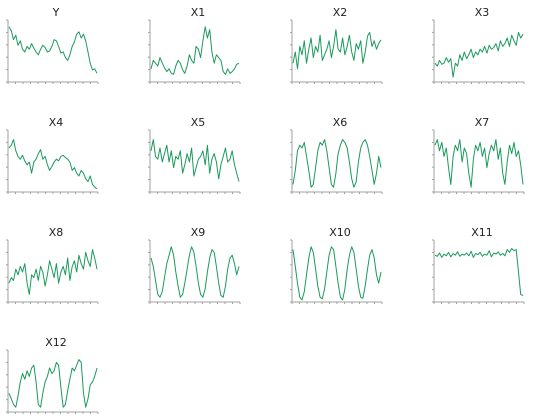 The image size is (550, 416). I want to click on chart-title: X11, so click(482, 232).